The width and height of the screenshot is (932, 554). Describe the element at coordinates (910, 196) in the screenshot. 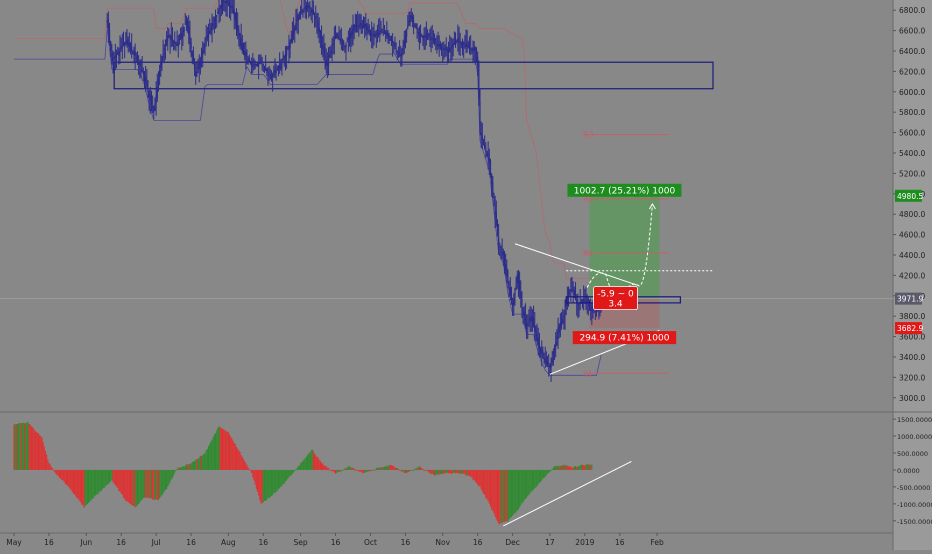

I see `target-price-tag: 4980.5` at that location.